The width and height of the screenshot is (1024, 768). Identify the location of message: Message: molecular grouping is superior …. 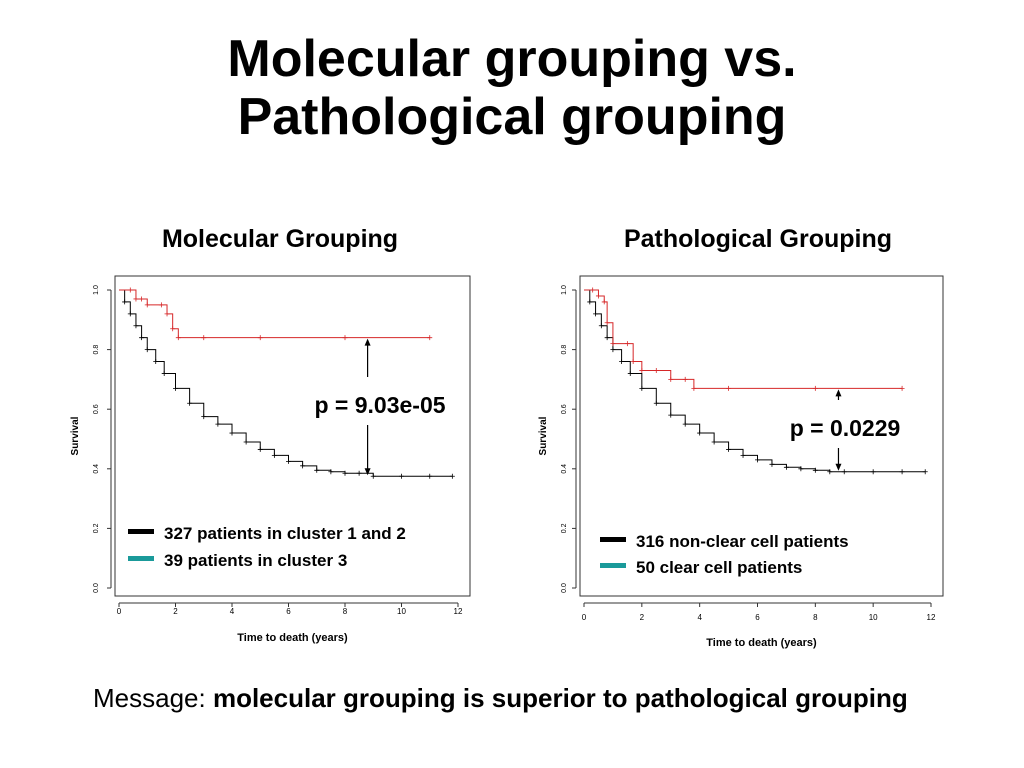
(500, 698).